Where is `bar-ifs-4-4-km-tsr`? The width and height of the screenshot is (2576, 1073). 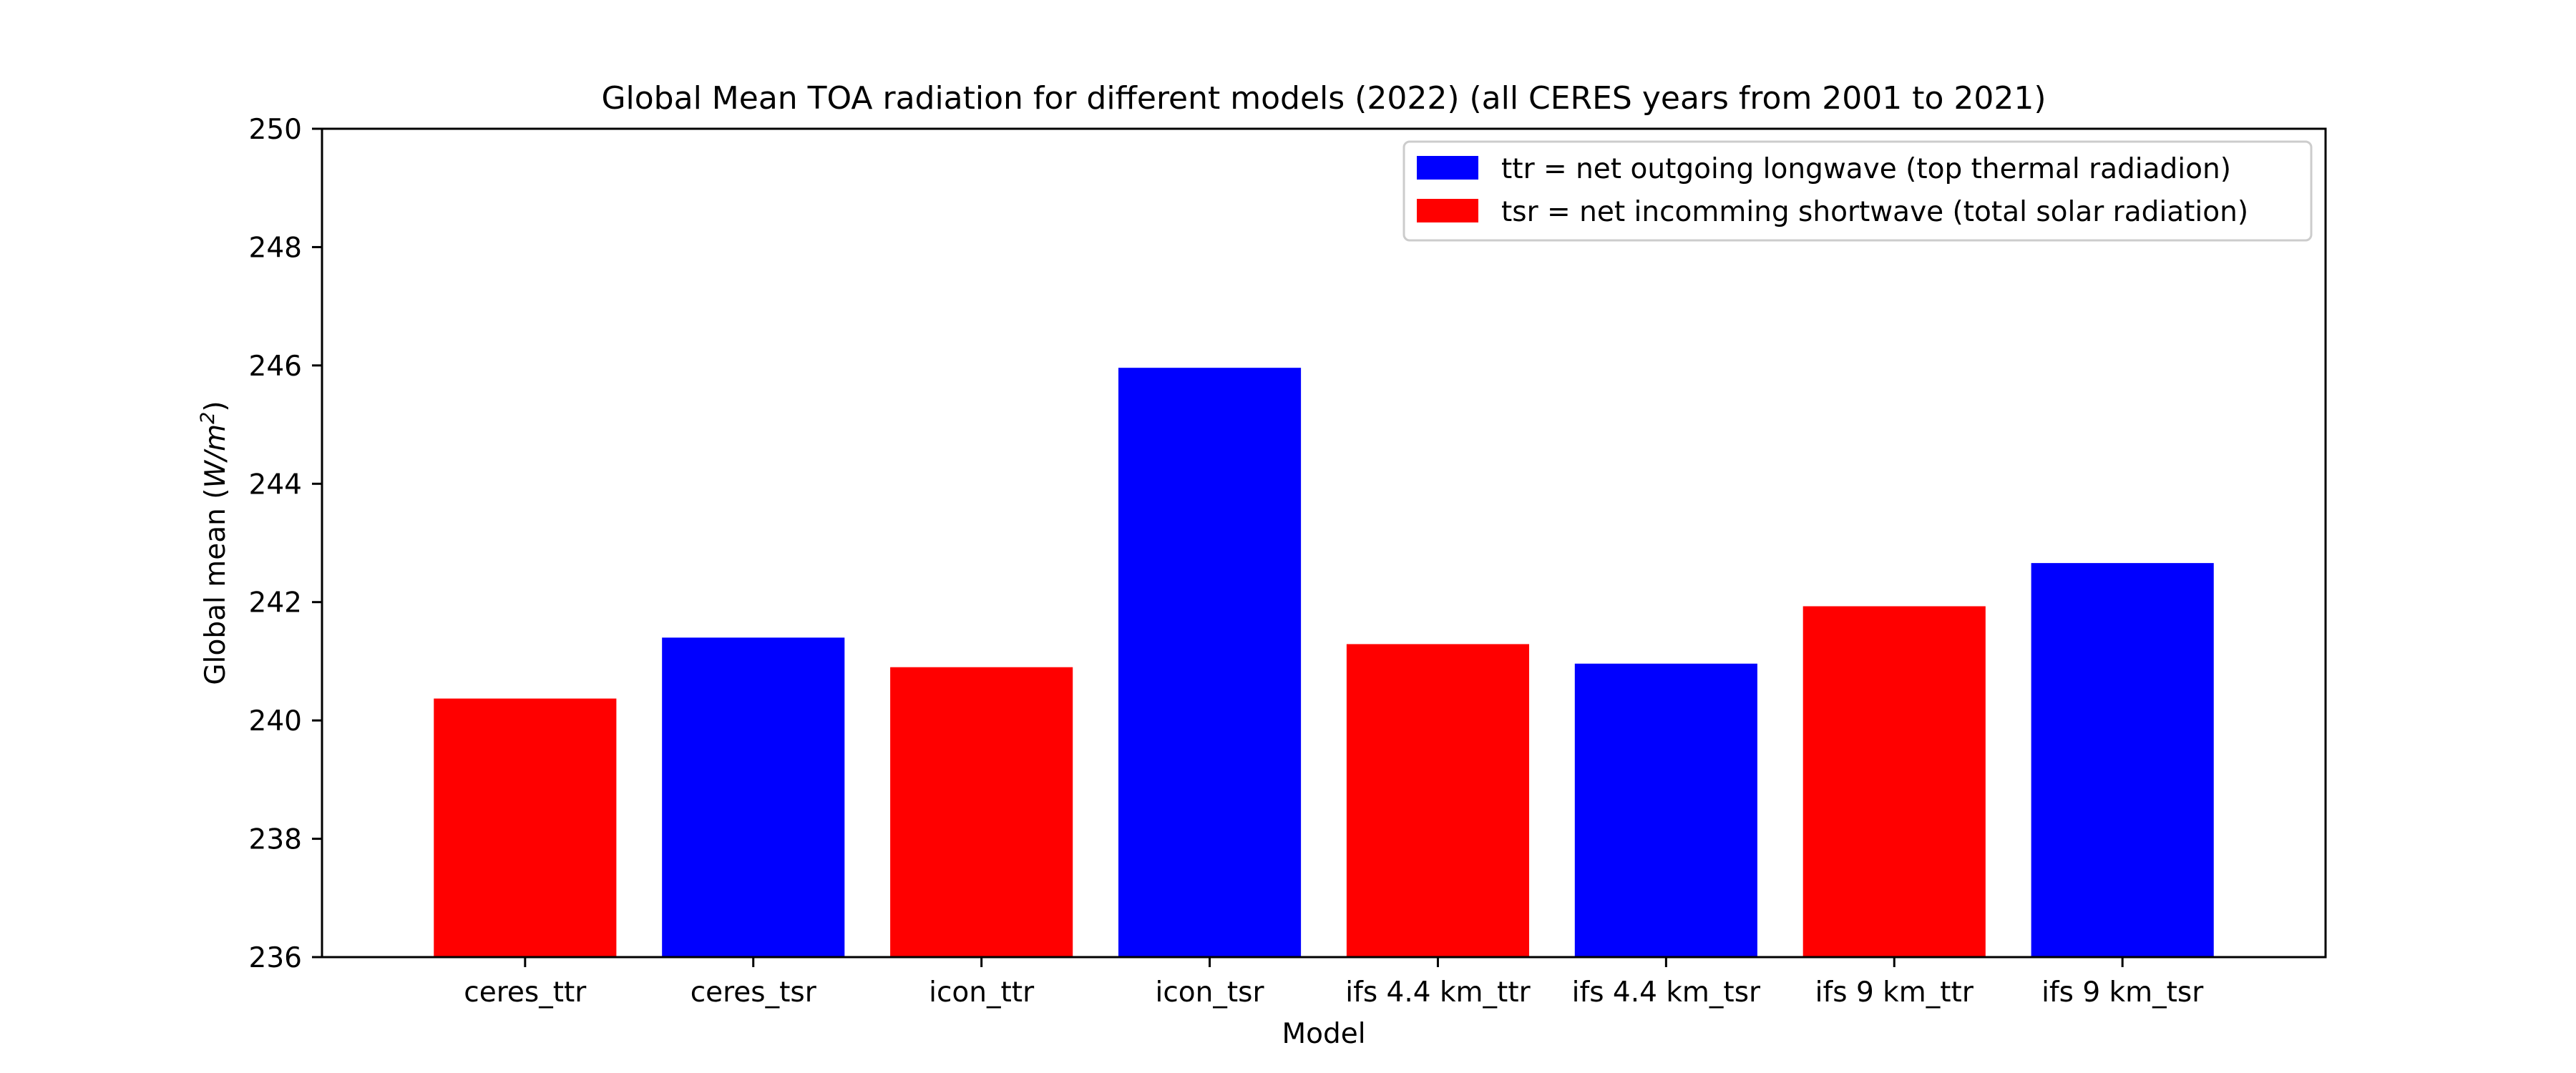
bar-ifs-4-4-km-tsr is located at coordinates (1665, 810).